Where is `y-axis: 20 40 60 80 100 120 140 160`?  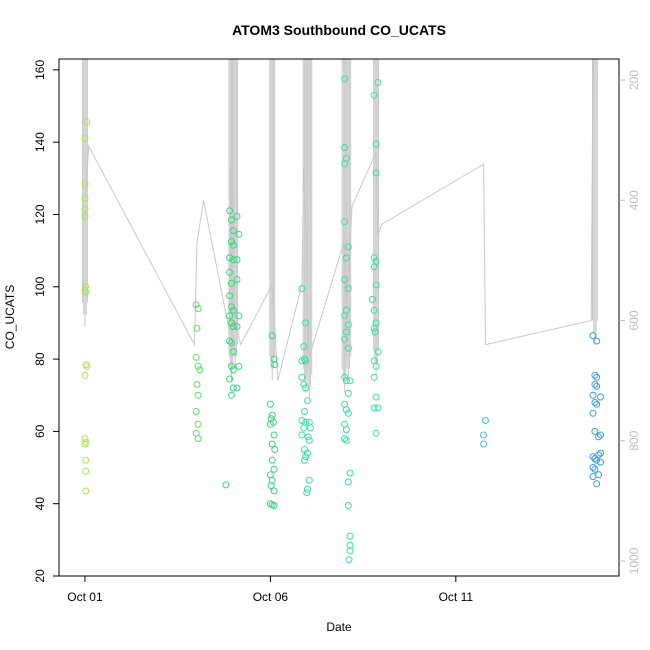
y-axis: 20 40 60 80 100 120 140 160 is located at coordinates (46, 321).